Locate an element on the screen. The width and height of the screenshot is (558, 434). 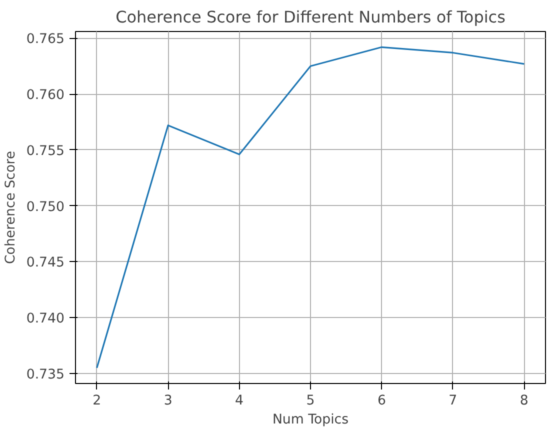
y-tick-label: 0.735 is located at coordinates (45, 374).